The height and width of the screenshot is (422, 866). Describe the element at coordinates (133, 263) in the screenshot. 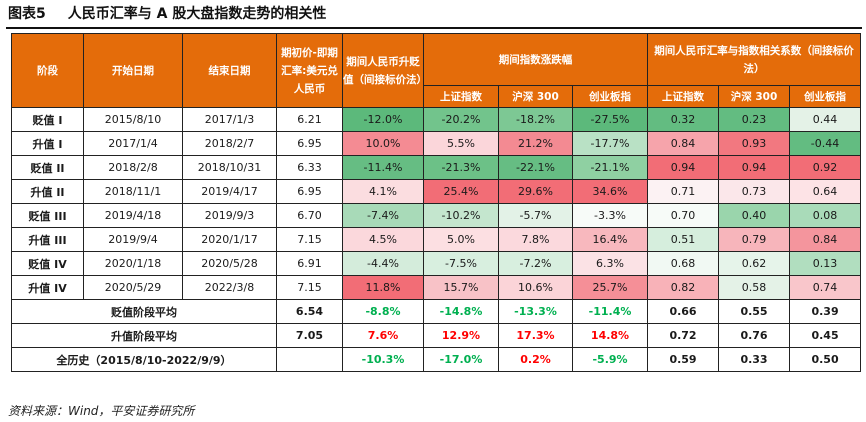

I see `start-date-cell: 2020/1/18` at that location.